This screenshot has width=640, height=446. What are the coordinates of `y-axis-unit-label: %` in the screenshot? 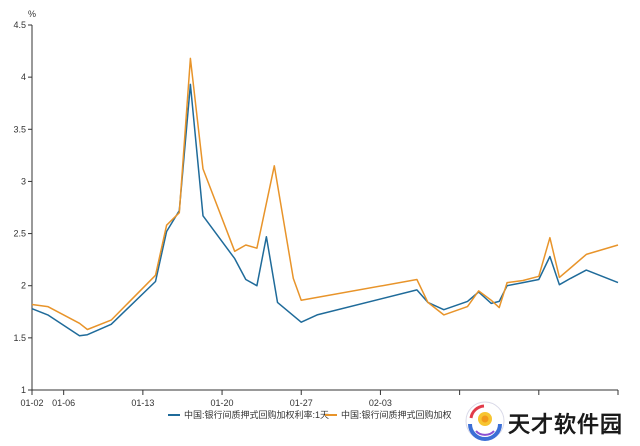 It's located at (32, 14).